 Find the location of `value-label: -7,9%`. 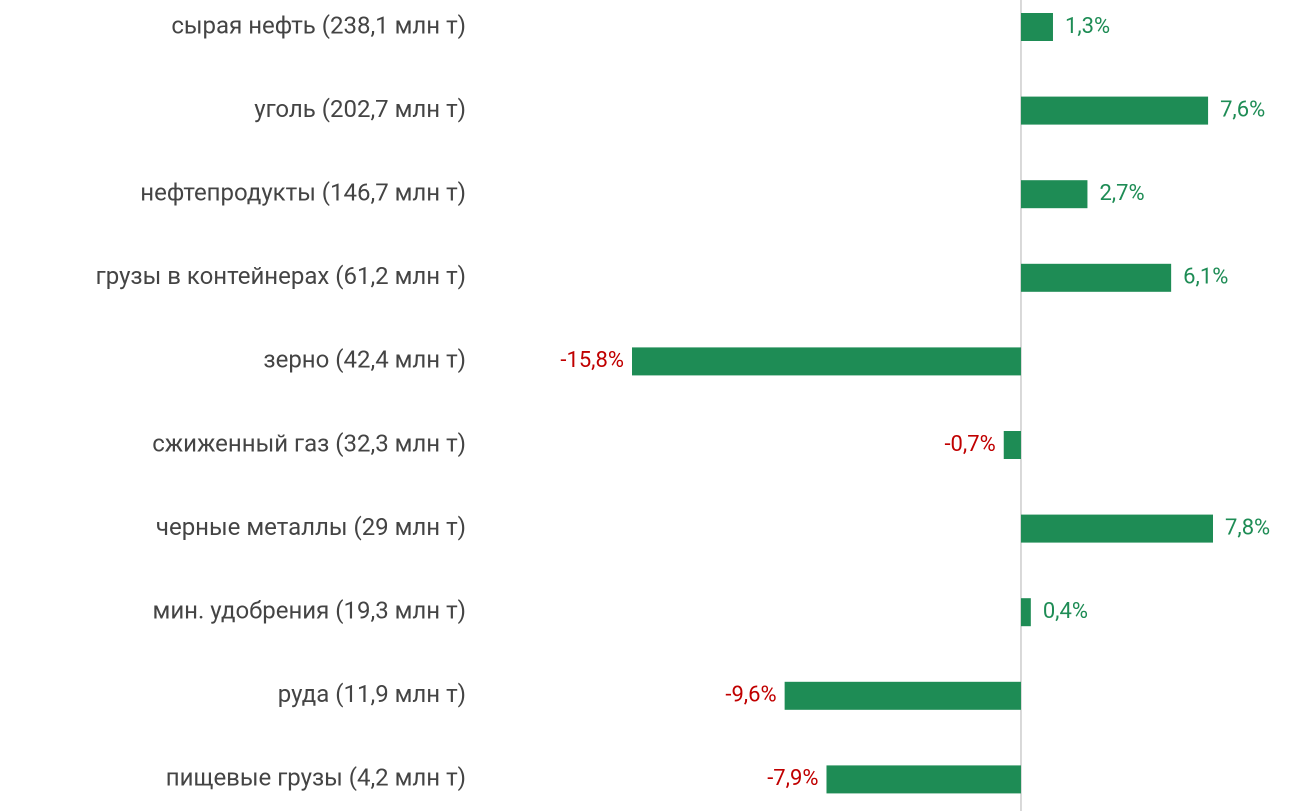

value-label: -7,9% is located at coordinates (792, 778).